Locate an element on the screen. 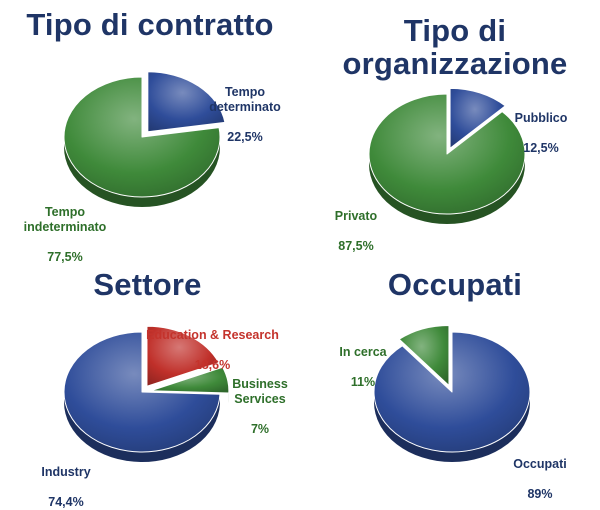  slice-label-occupati: Occupati 89% is located at coordinates (540, 472).